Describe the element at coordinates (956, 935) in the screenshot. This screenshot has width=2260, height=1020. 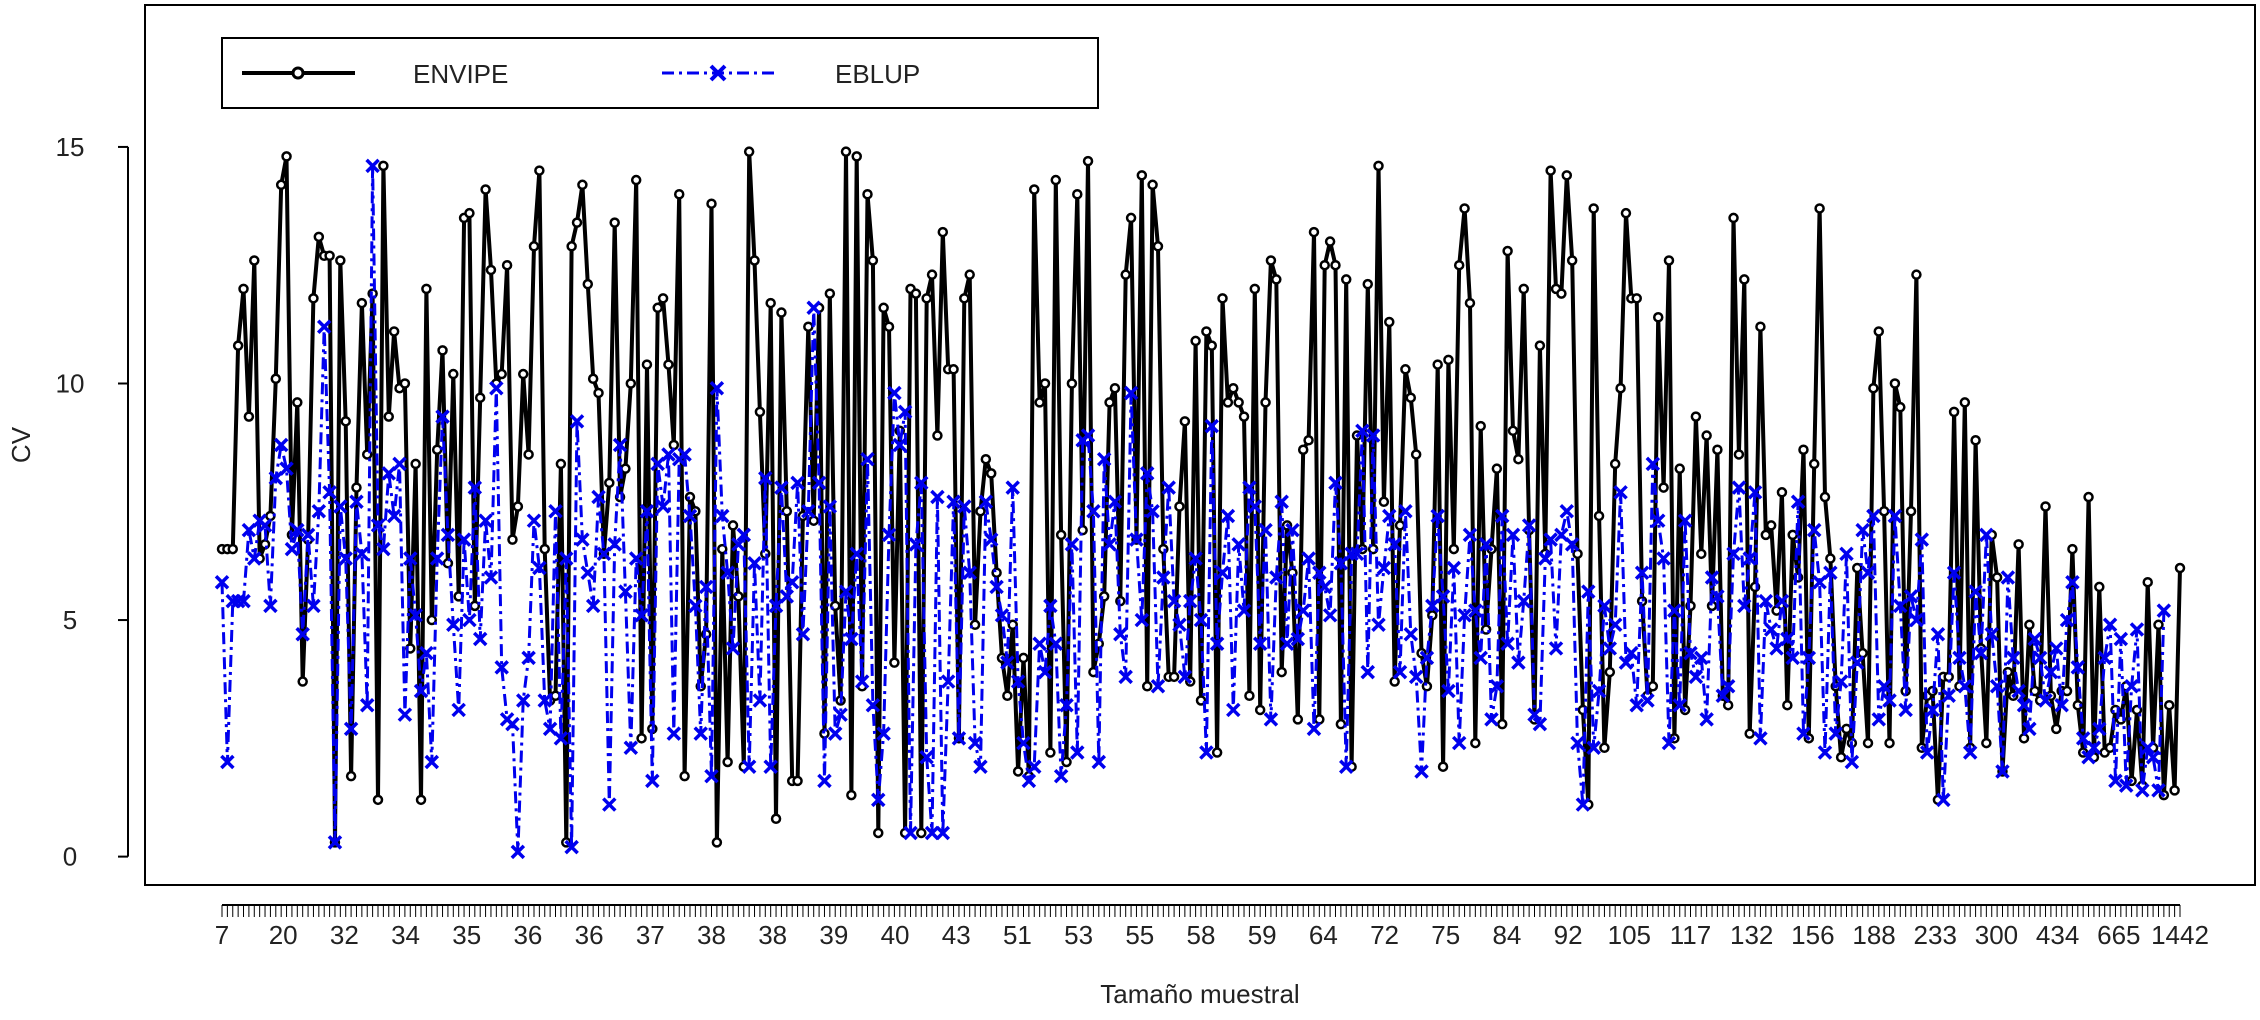
I see `x-tick-label: 43` at that location.